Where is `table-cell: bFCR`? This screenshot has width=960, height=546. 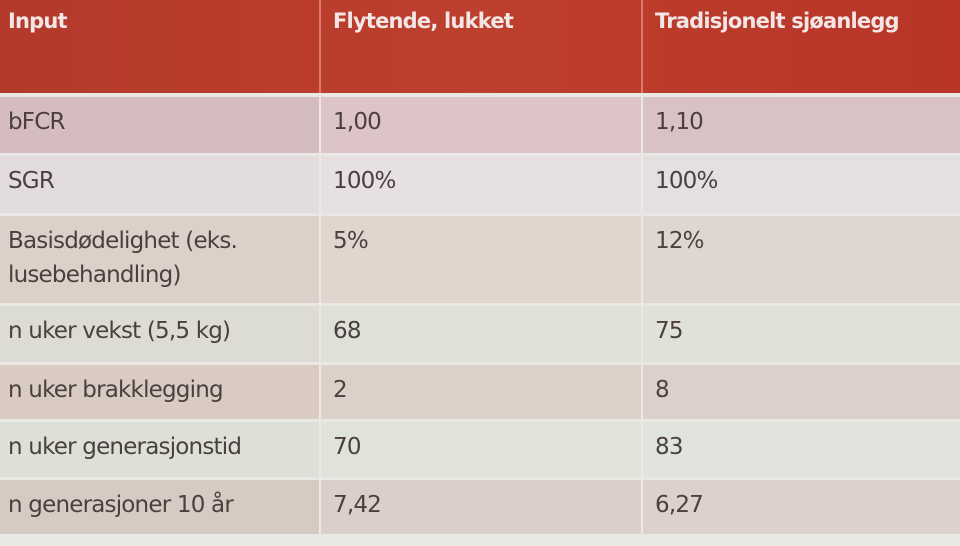 table-cell: bFCR is located at coordinates (160, 125).